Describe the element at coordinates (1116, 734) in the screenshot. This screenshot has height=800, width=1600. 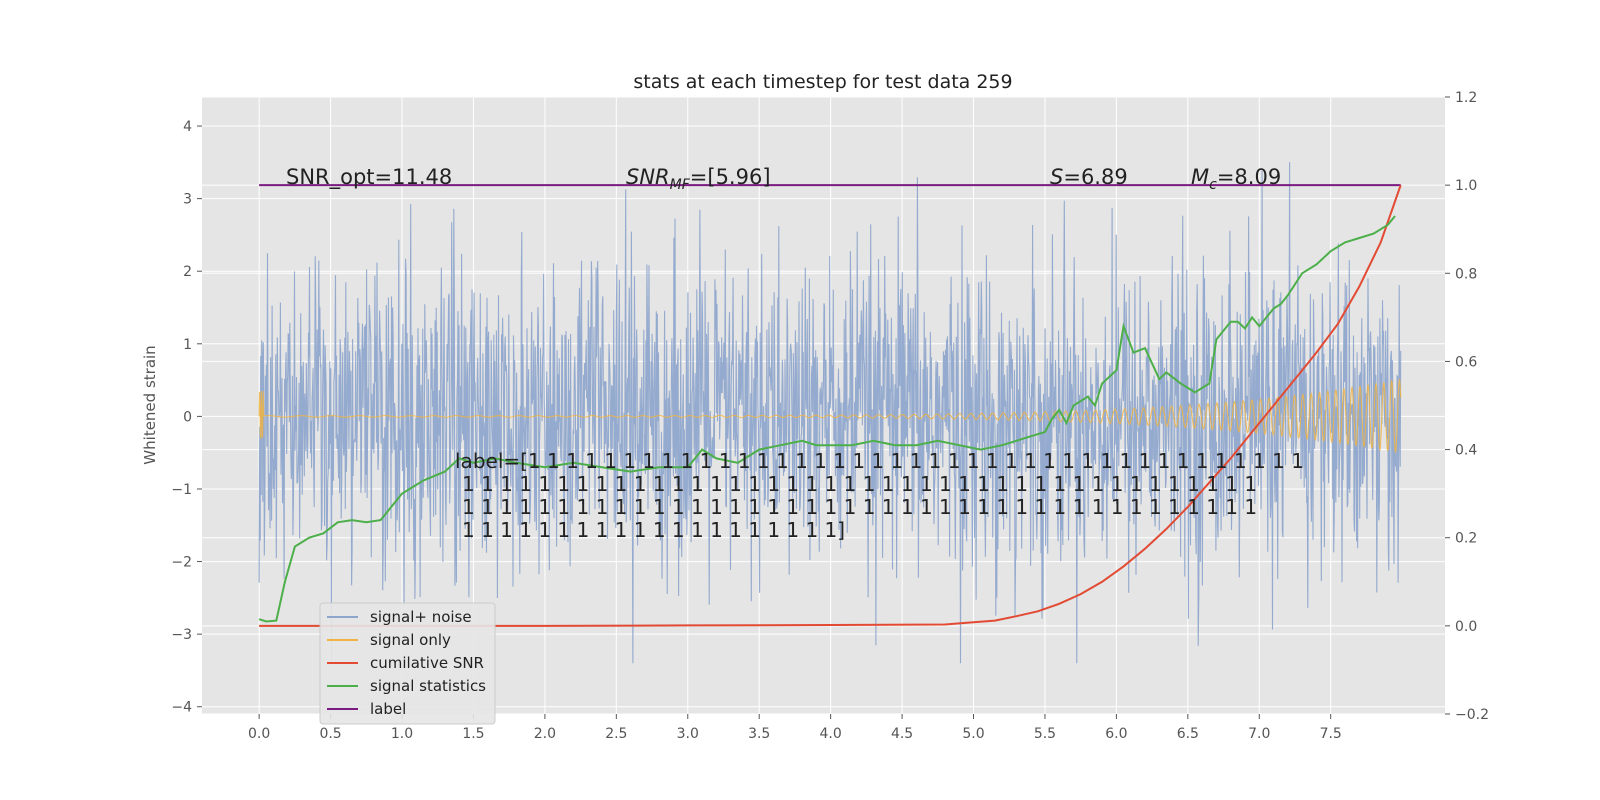
I see `x-tick-label: 6.0` at that location.